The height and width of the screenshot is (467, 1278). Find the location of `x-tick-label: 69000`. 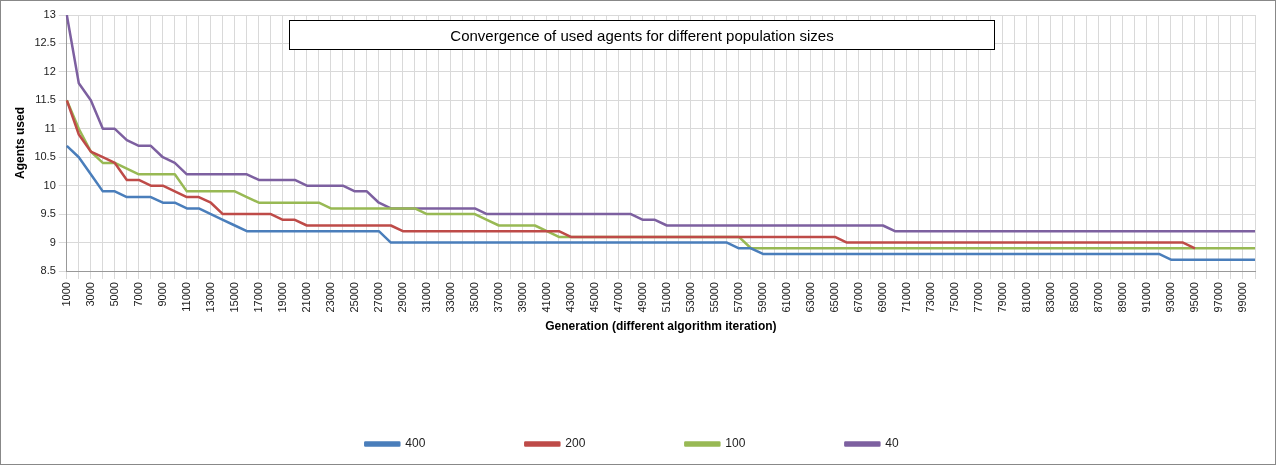

x-tick-label: 69000 is located at coordinates (881, 297).